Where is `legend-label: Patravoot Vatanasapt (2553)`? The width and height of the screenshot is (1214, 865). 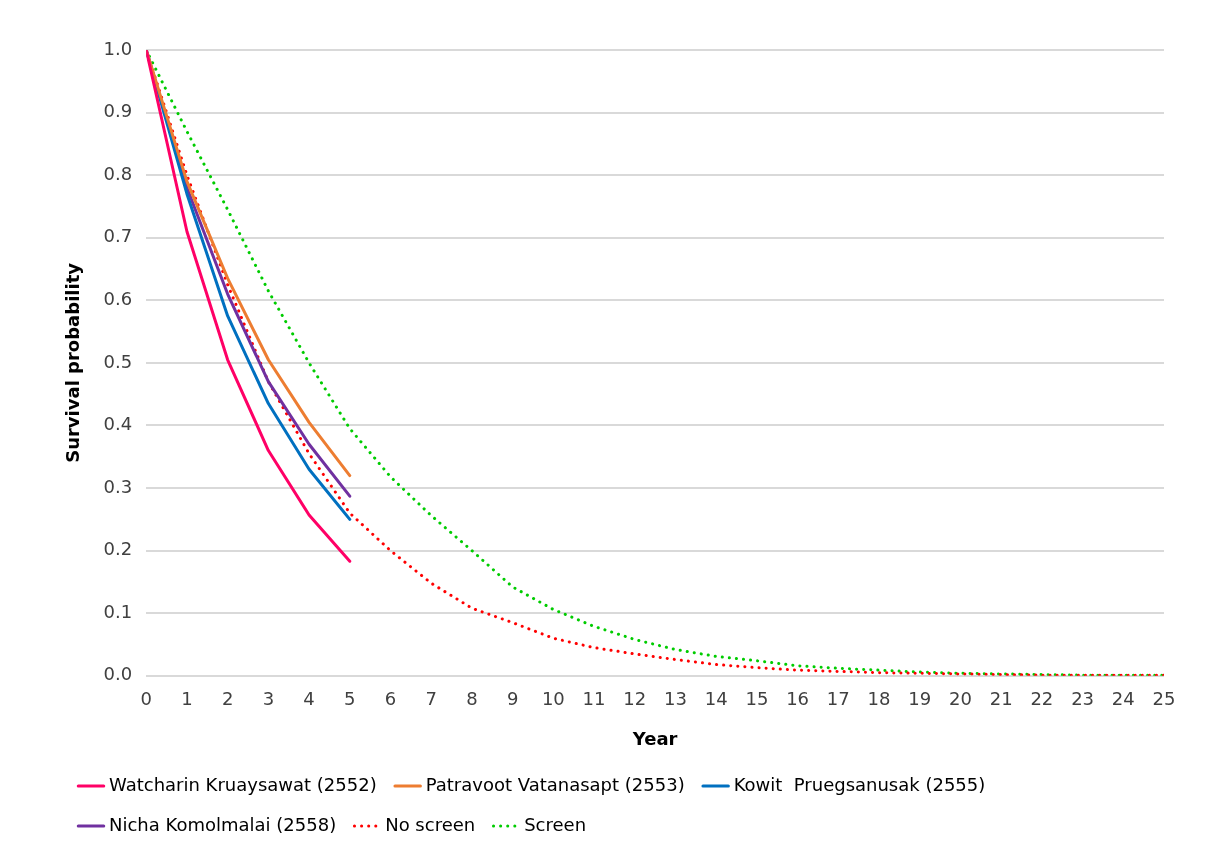
legend-label: Patravoot Vatanasapt (2553) is located at coordinates (555, 784).